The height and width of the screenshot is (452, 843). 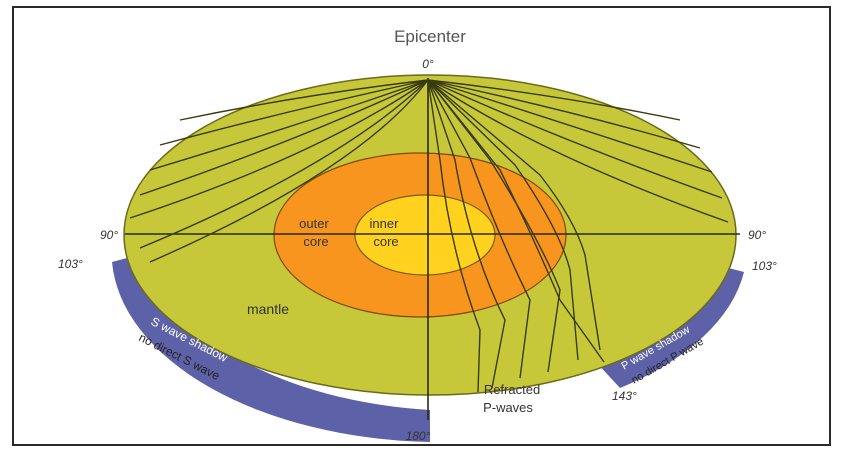 What do you see at coordinates (578, 151) in the screenshot?
I see `right-ray-fan` at bounding box center [578, 151].